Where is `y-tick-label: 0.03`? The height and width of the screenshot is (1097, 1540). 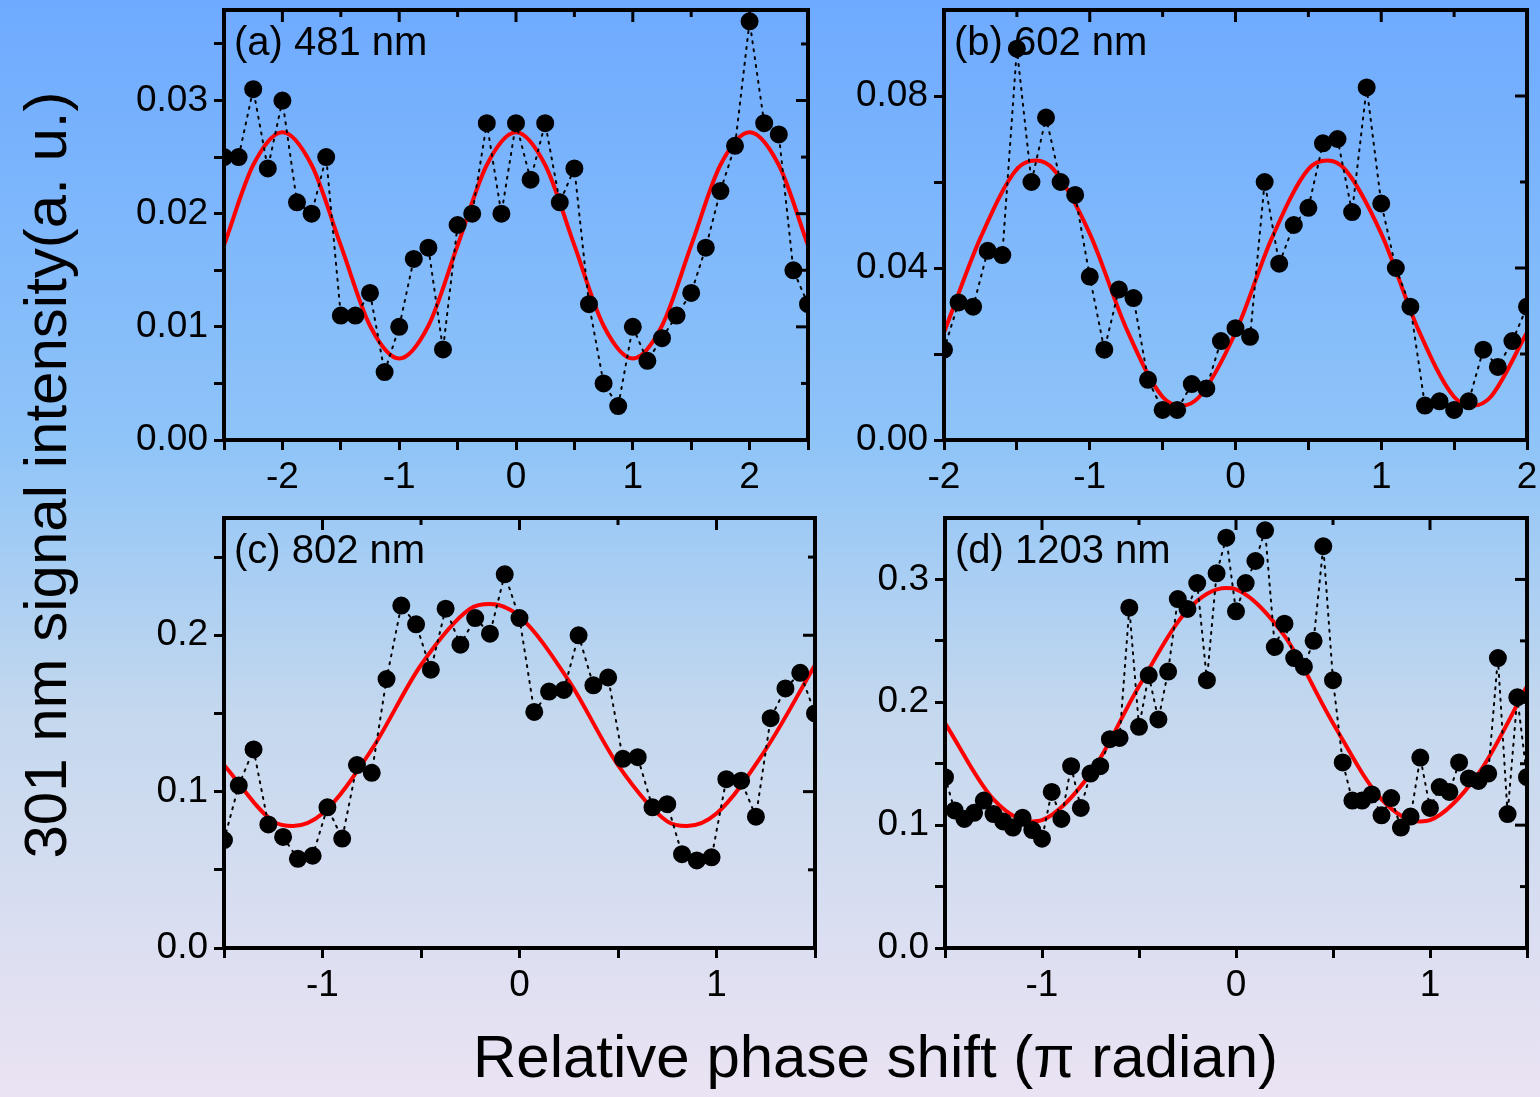
y-tick-label: 0.03 is located at coordinates (171, 98).